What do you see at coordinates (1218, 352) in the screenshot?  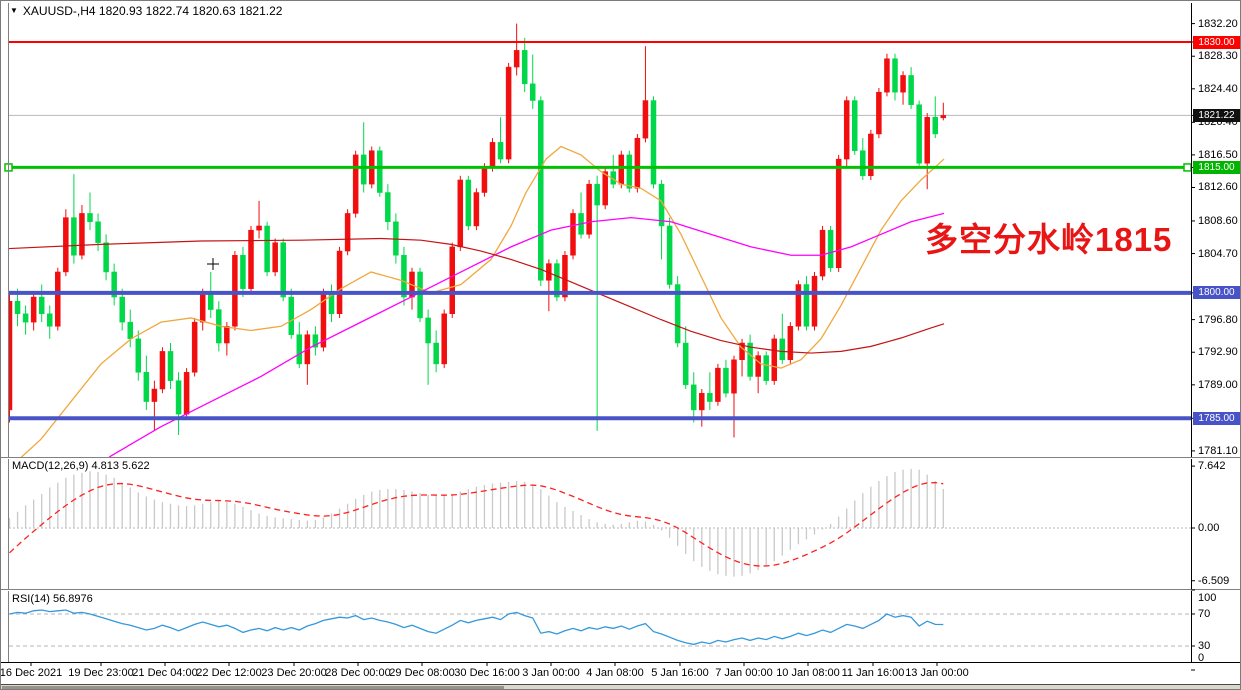 I see `price-tick-label: 1792.90` at bounding box center [1218, 352].